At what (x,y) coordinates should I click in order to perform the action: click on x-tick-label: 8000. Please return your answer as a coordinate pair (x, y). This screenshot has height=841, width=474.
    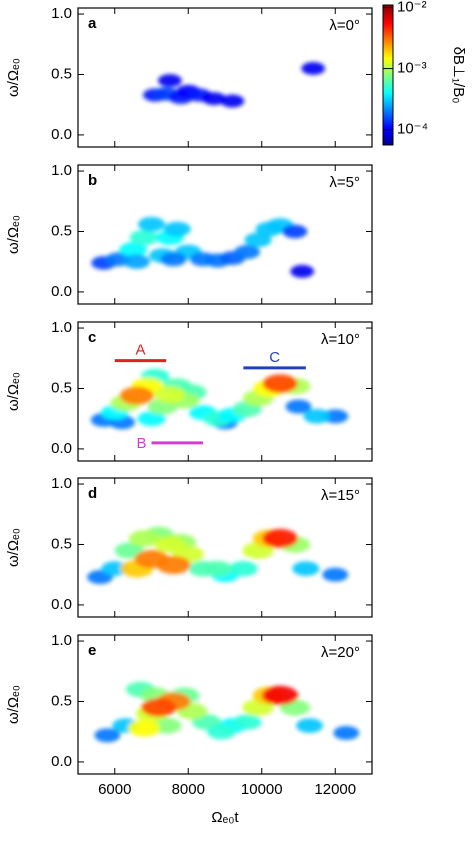
    Looking at the image, I should click on (188, 789).